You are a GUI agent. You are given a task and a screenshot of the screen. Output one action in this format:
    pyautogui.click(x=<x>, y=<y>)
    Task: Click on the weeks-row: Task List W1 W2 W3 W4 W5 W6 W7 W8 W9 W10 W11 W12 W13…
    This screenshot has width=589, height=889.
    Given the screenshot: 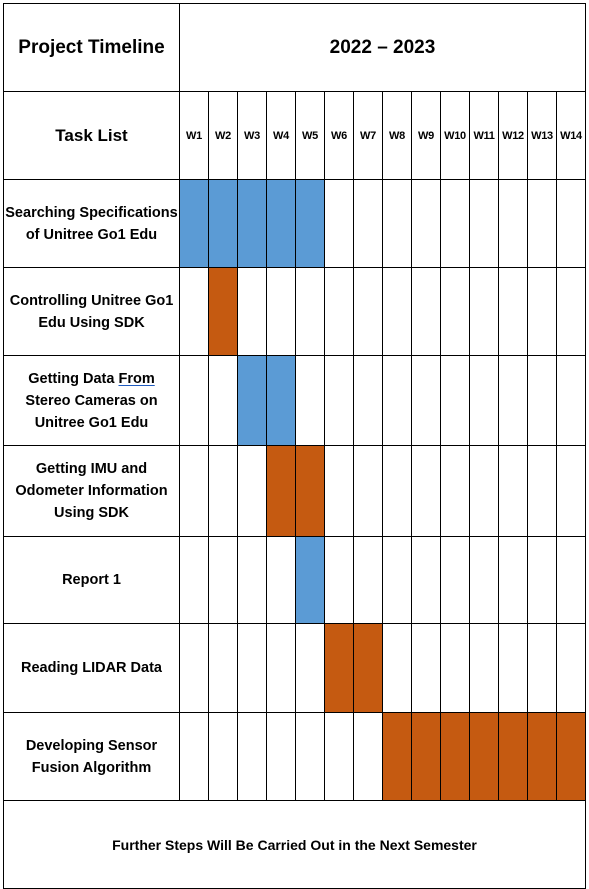 What is the action you would take?
    pyautogui.click(x=294, y=135)
    